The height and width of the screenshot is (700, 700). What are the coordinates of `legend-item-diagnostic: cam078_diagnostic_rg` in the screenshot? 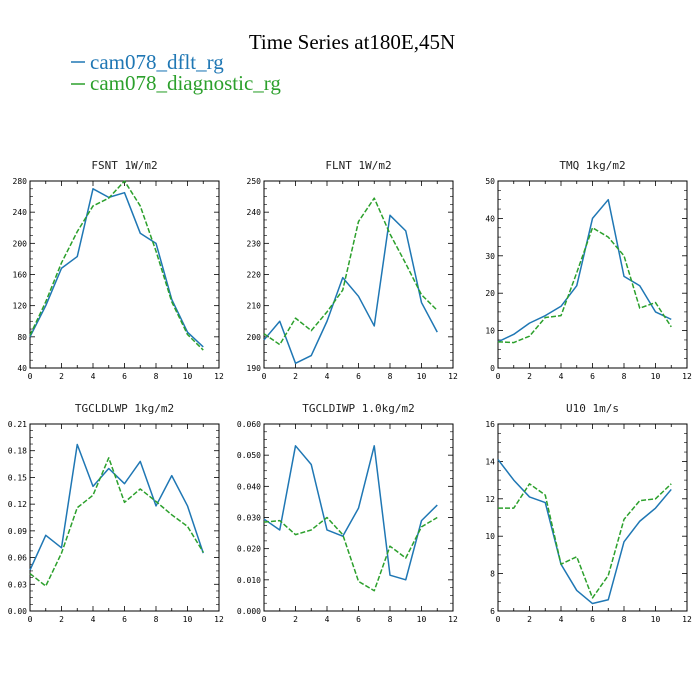 It's located at (176, 83).